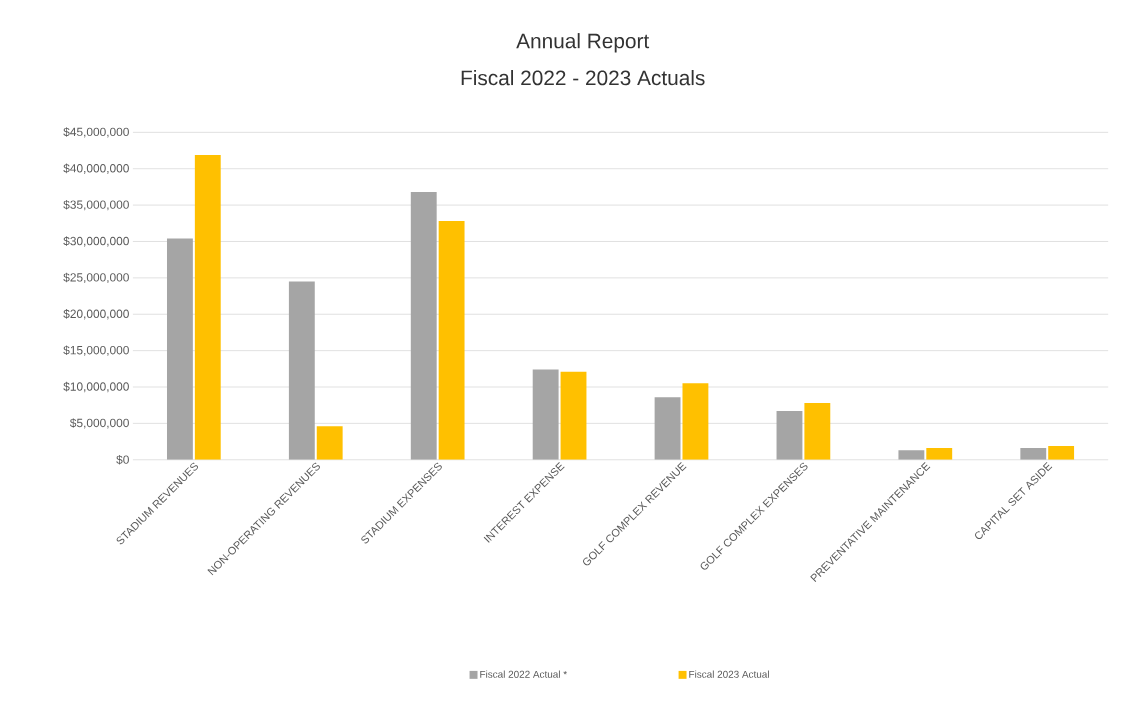 This screenshot has width=1142, height=702. I want to click on chart-subtitle: Fiscal 2022 - 2023 Actuals, so click(583, 78).